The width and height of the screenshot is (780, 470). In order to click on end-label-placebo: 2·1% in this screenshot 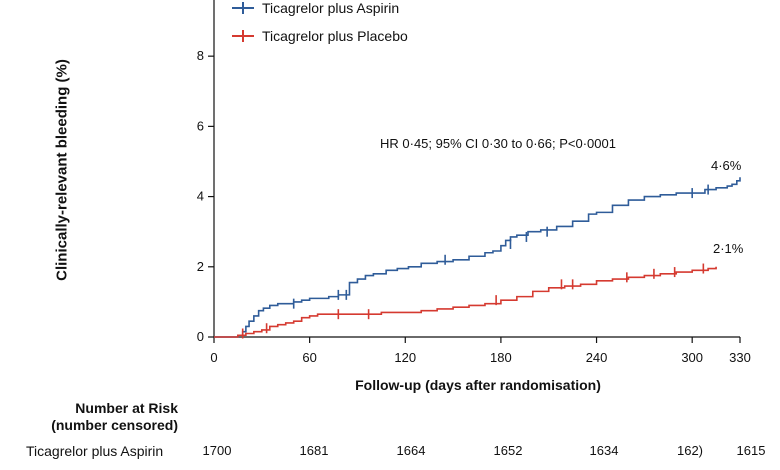, I will do `click(728, 248)`.